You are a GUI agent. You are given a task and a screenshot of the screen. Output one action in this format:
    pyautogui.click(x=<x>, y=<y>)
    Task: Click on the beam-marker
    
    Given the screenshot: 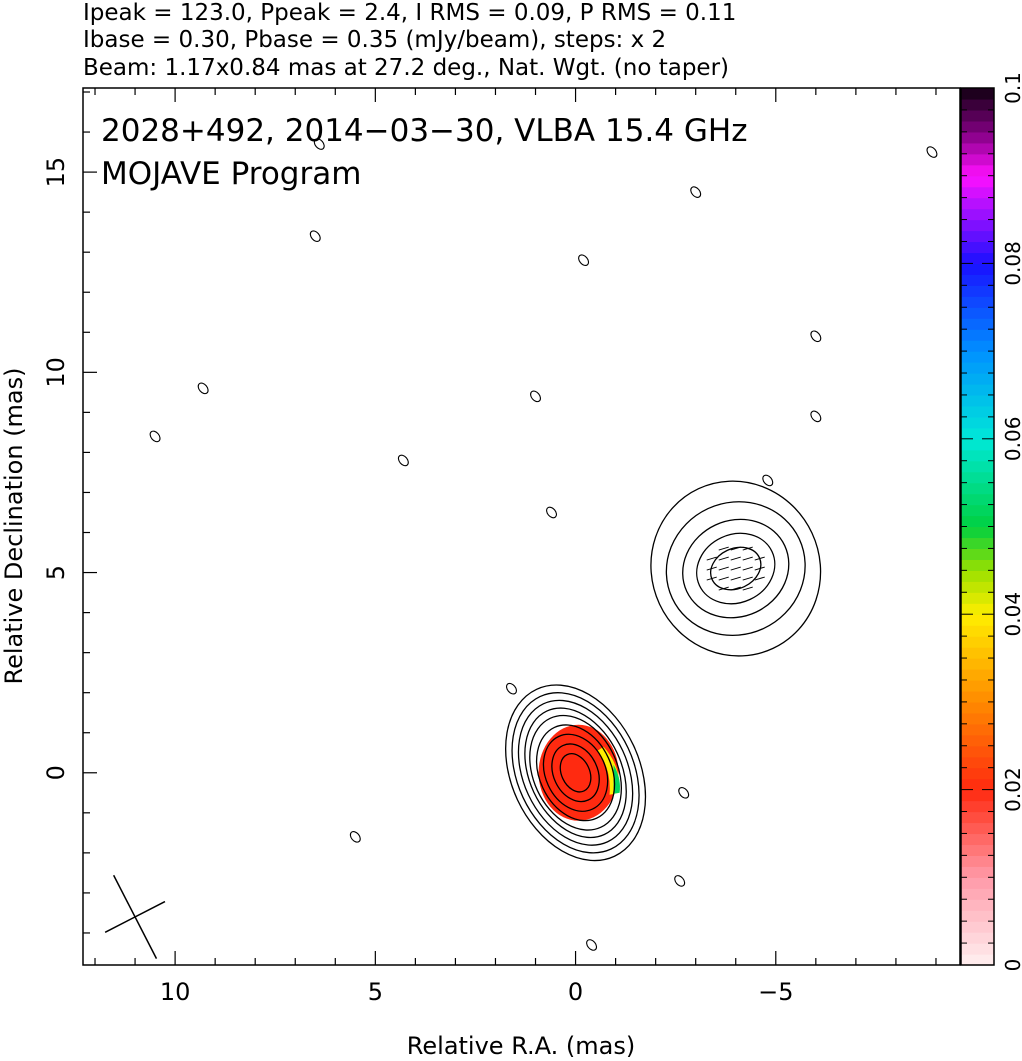 What is the action you would take?
    pyautogui.click(x=135, y=916)
    